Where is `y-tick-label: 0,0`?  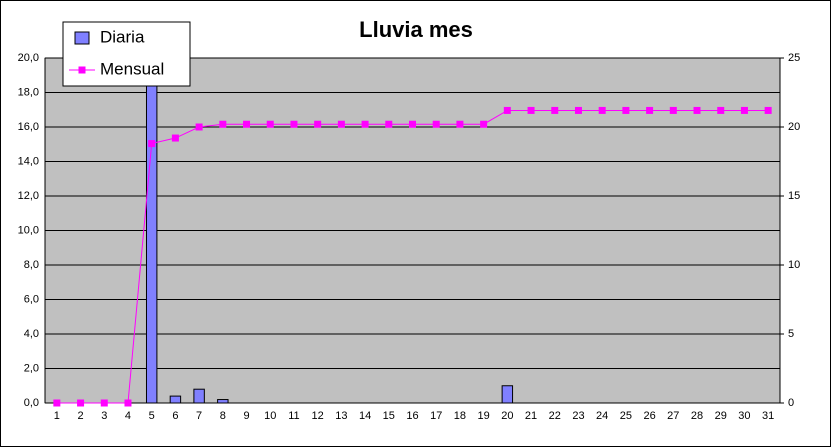 y-tick-label: 0,0 is located at coordinates (31, 403).